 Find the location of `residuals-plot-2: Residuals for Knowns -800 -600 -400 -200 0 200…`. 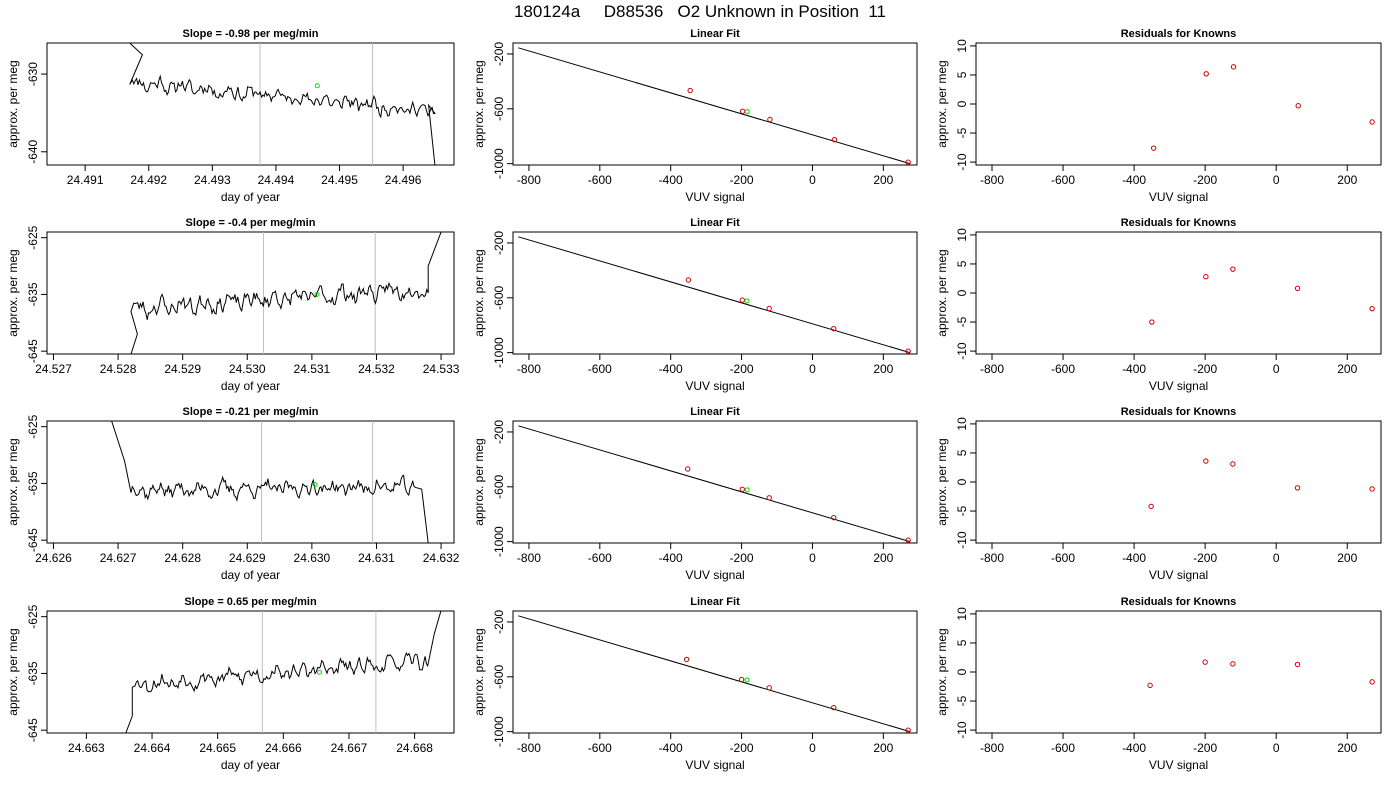

residuals-plot-2: Residuals for Knowns -800 -600 -400 -200 0 200… is located at coordinates (1158, 305).